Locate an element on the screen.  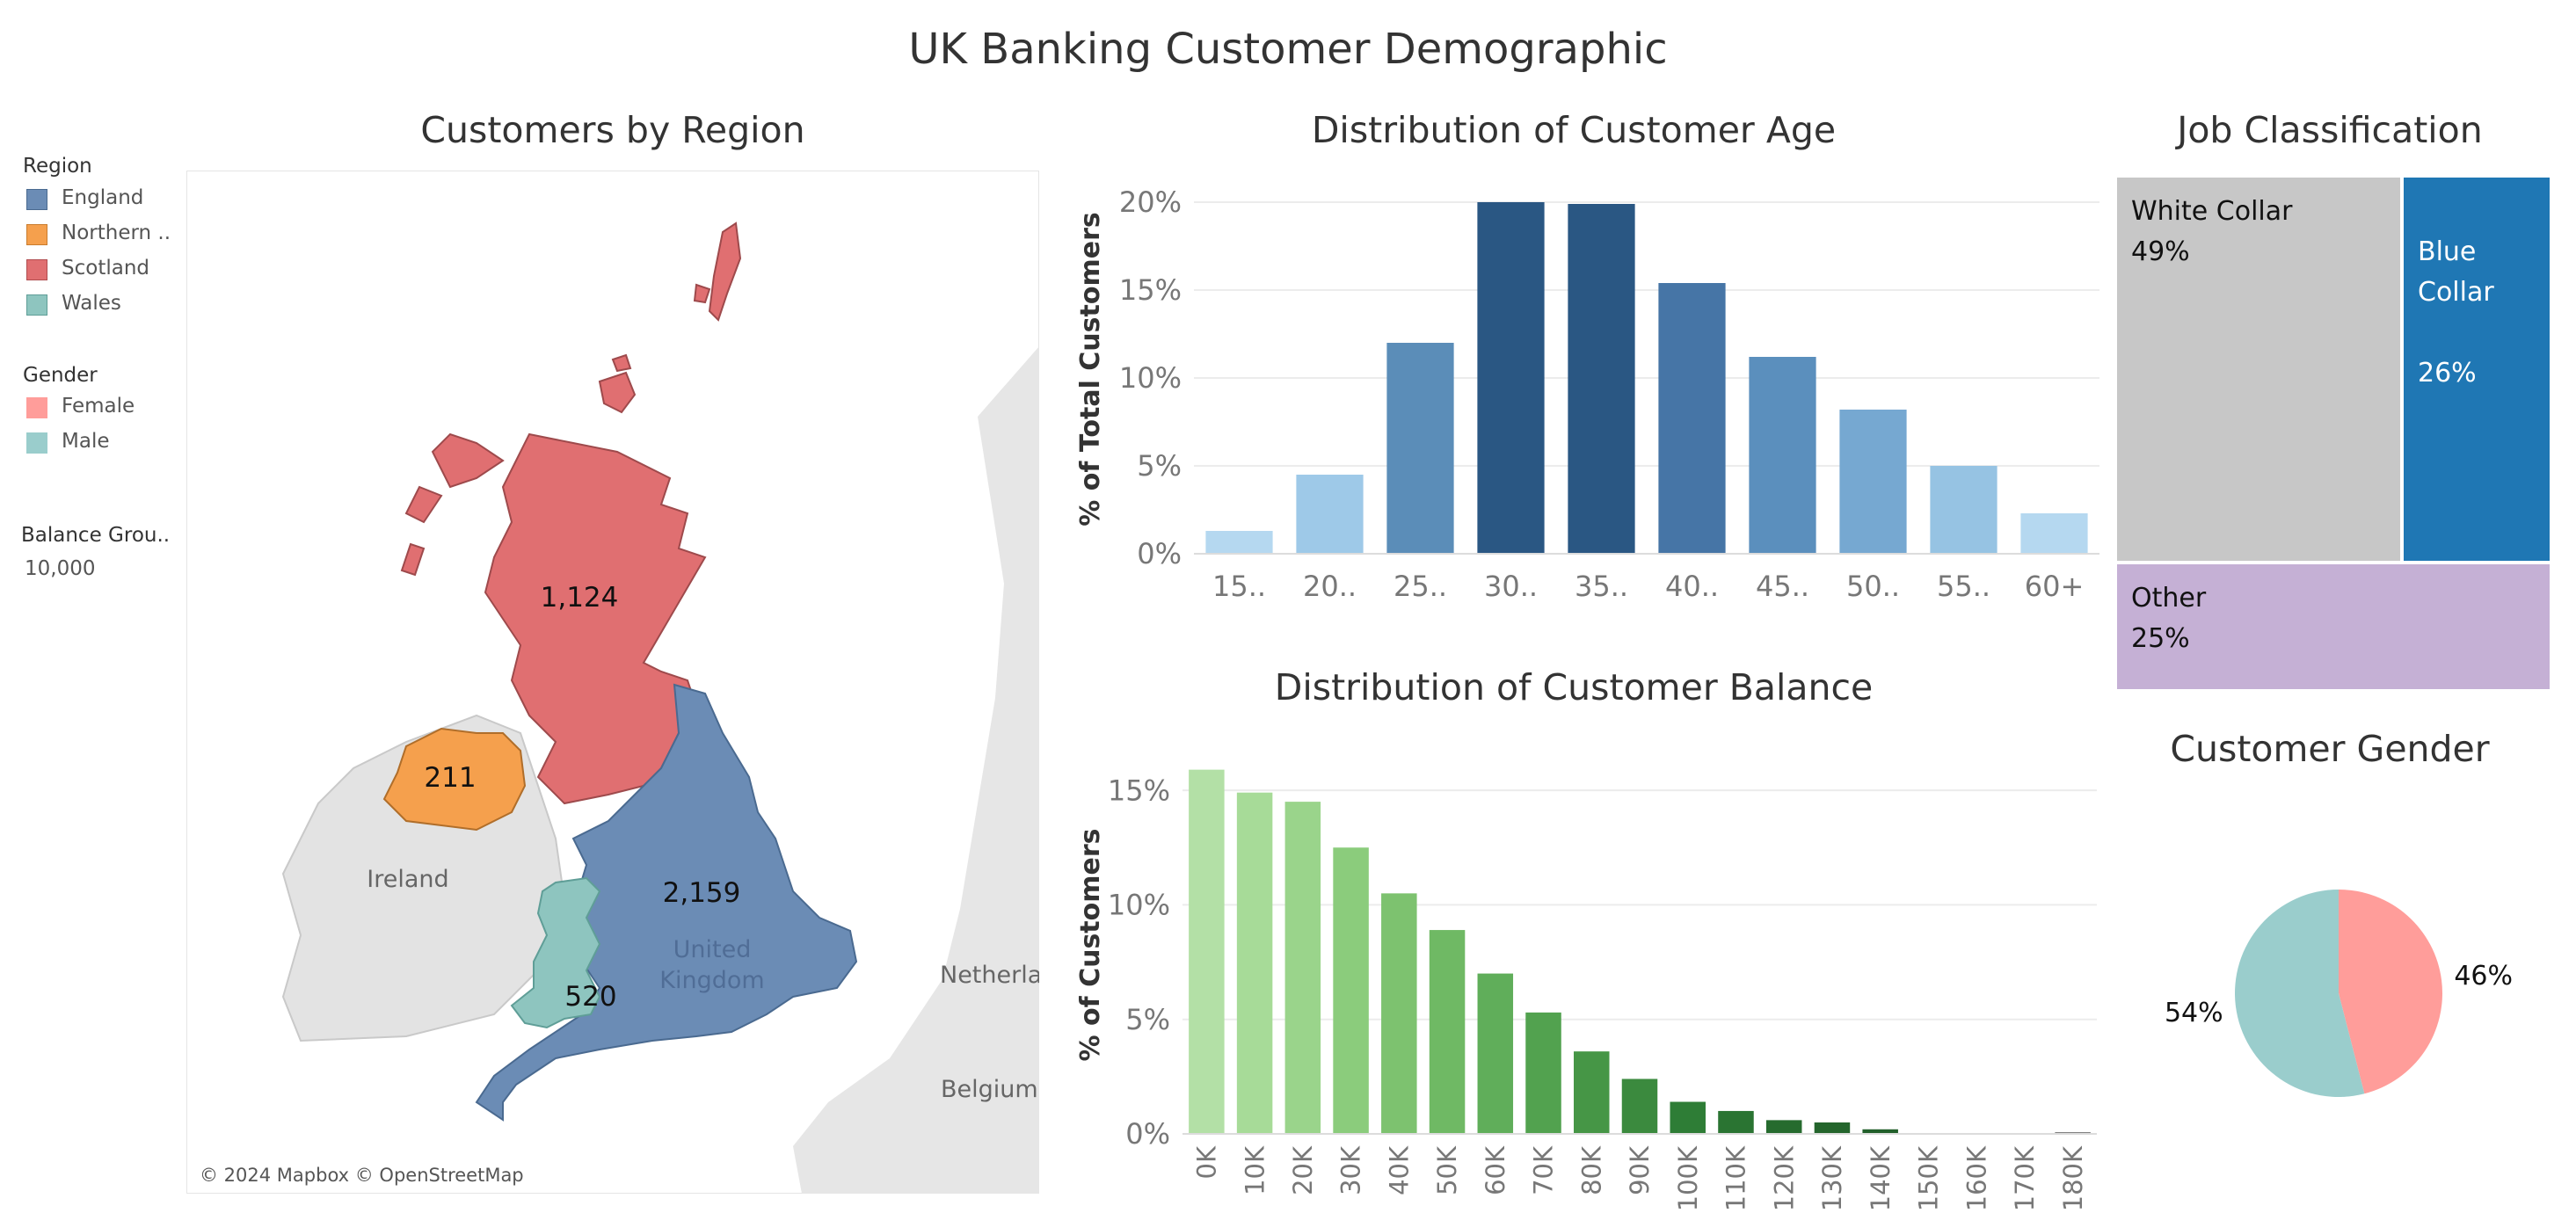
x-tick-label: 140K is located at coordinates (1881, 1177).